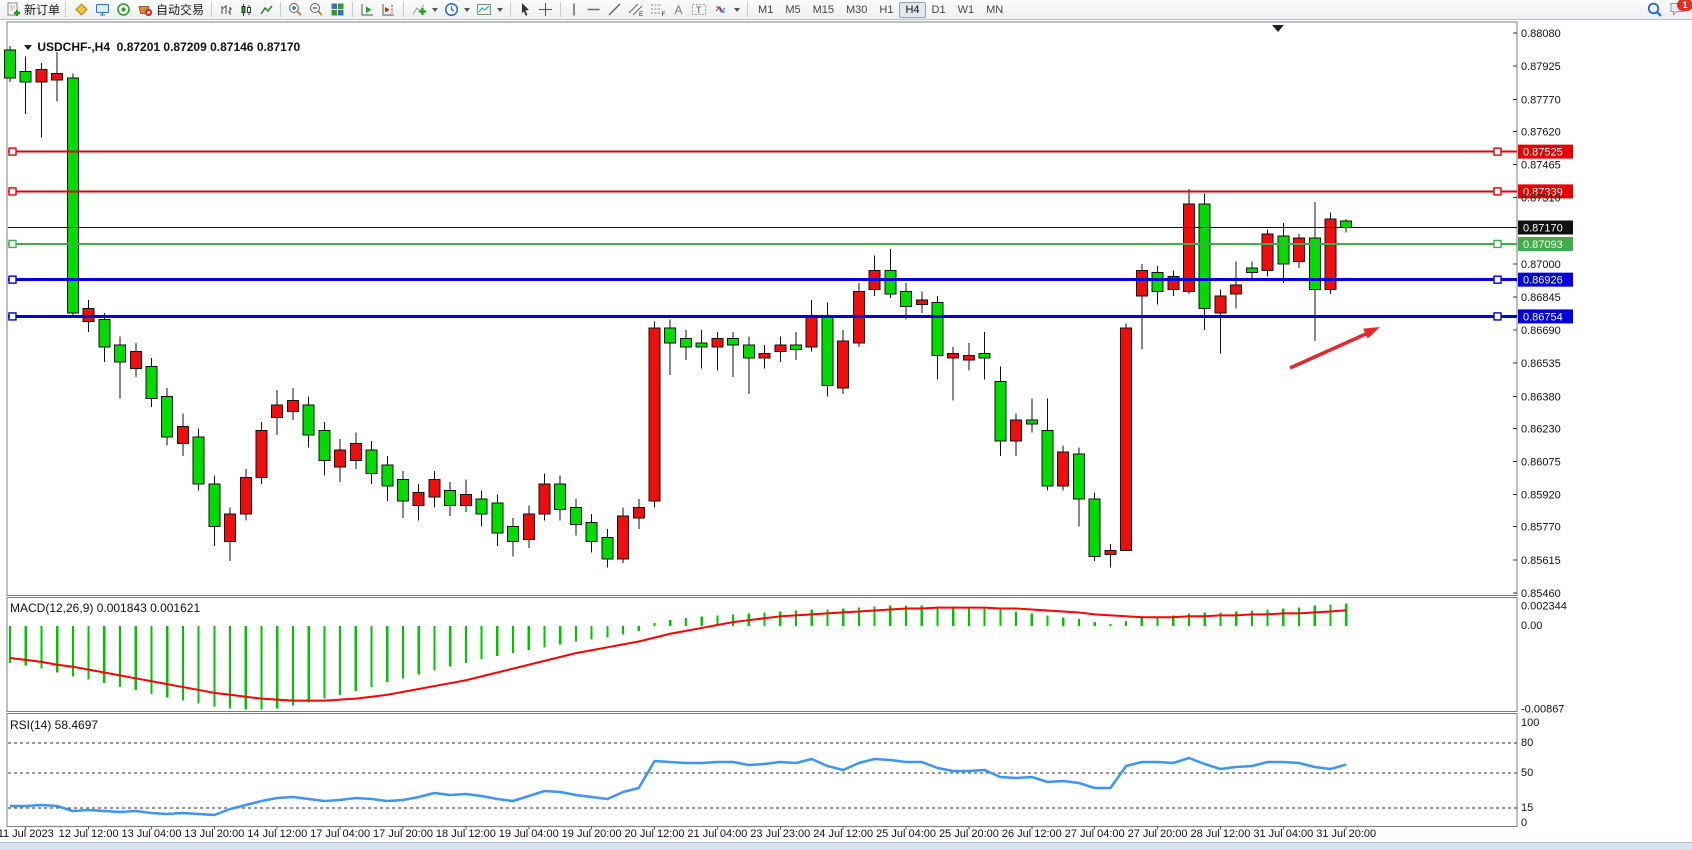  What do you see at coordinates (1541, 132) in the screenshot?
I see `price-tick-label: 0.87620` at bounding box center [1541, 132].